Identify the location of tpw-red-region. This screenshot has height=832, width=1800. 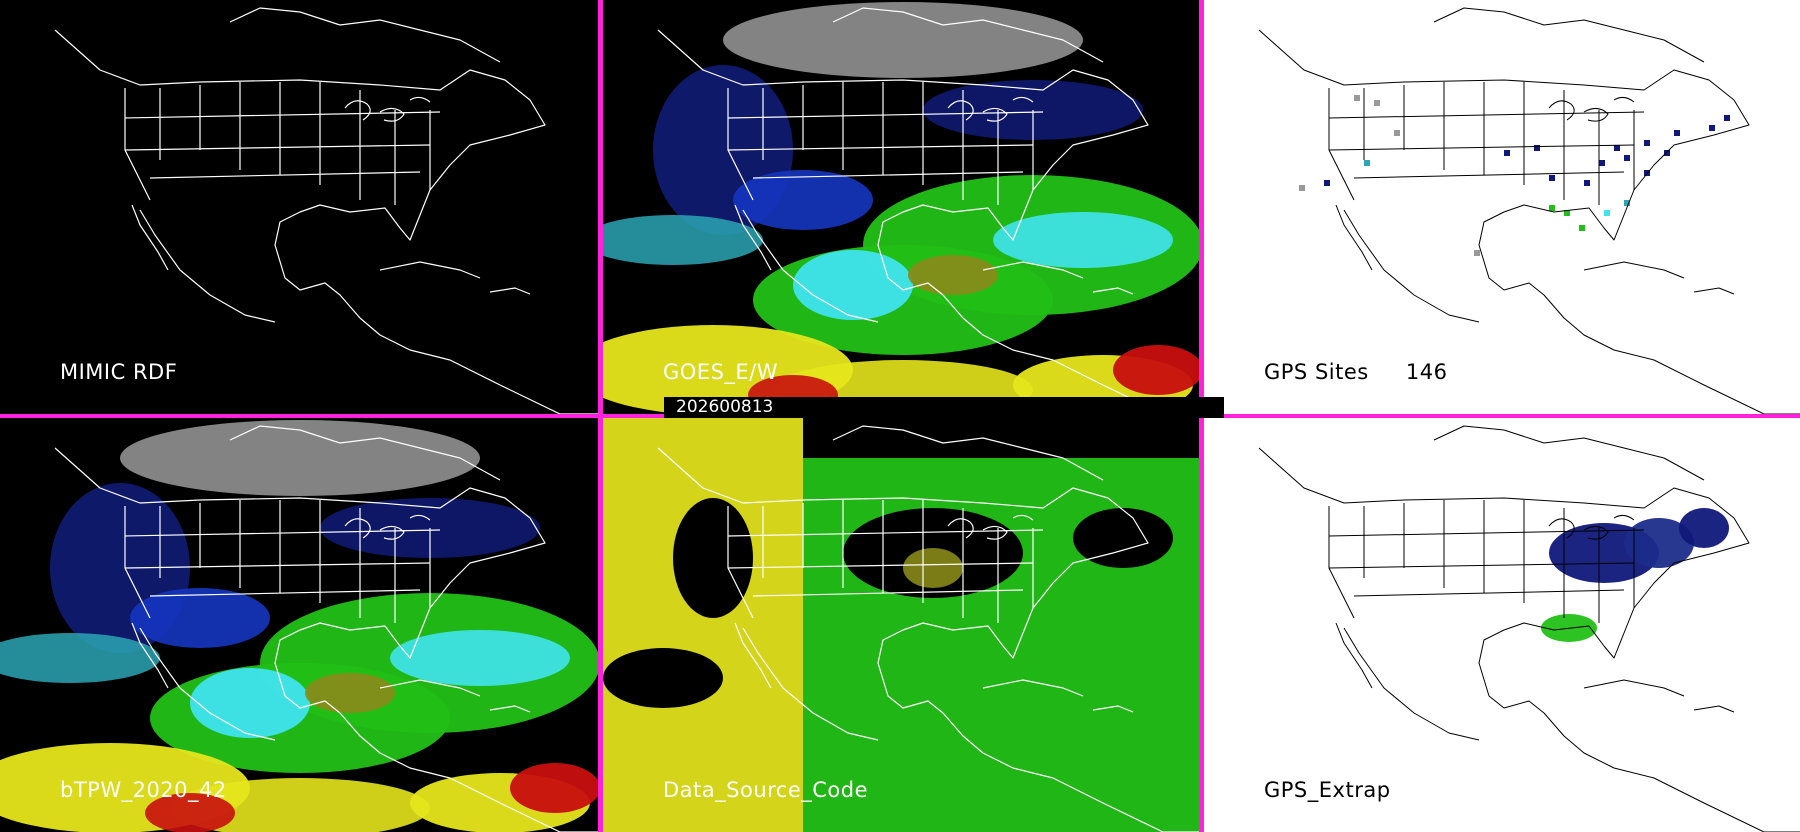
(190, 812).